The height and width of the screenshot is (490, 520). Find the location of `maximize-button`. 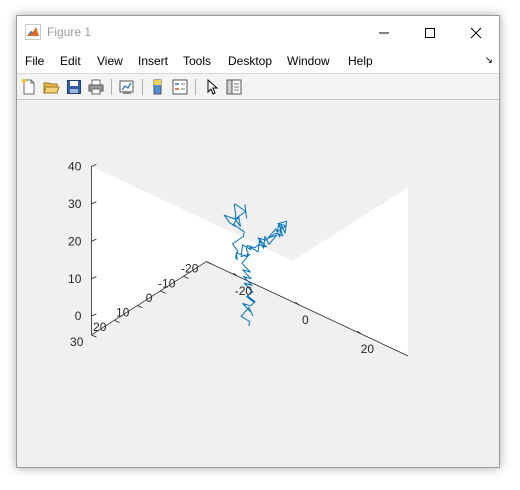

maximize-button is located at coordinates (430, 32).